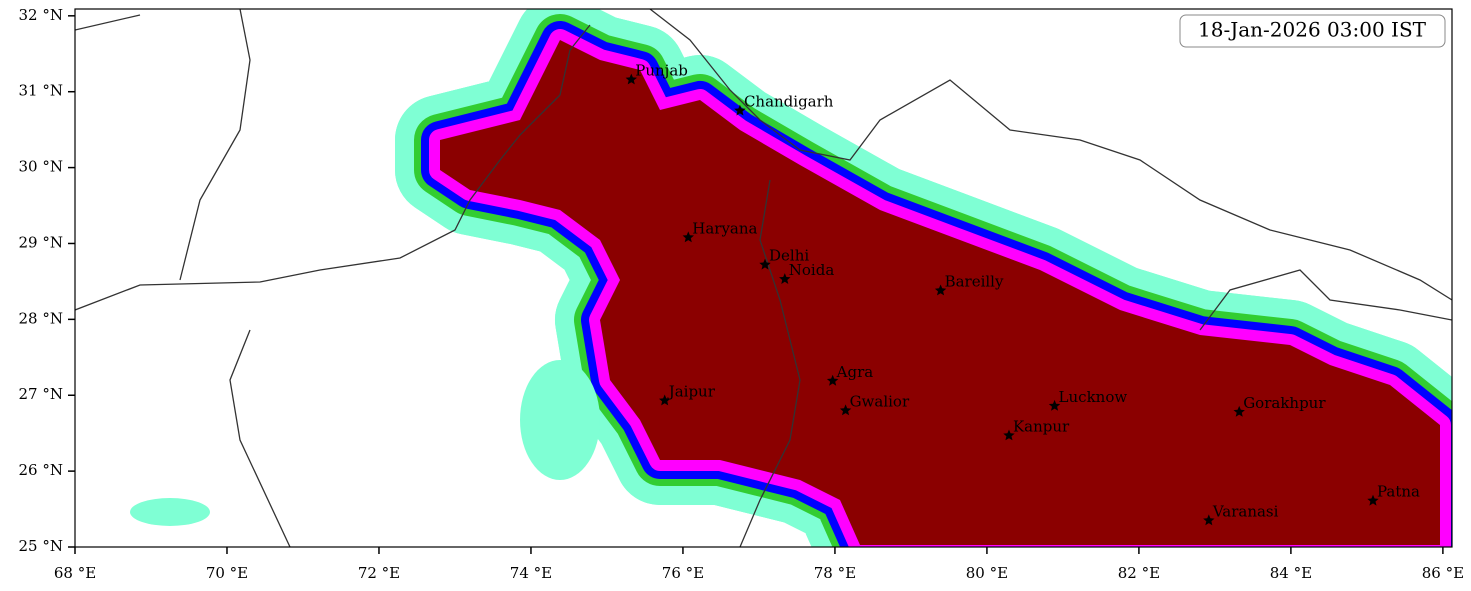 The image size is (1471, 591). Describe the element at coordinates (835, 573) in the screenshot. I see `x-tick-label: 78 °E` at that location.